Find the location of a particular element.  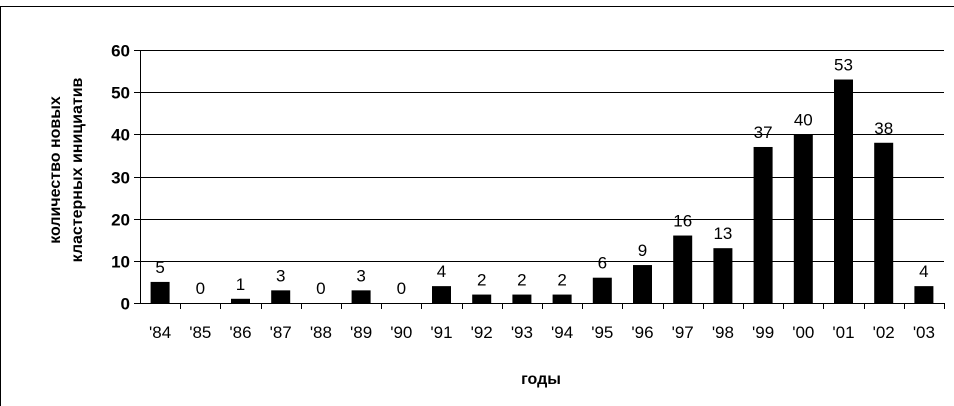

x-tick-label: '84 is located at coordinates (160, 332).